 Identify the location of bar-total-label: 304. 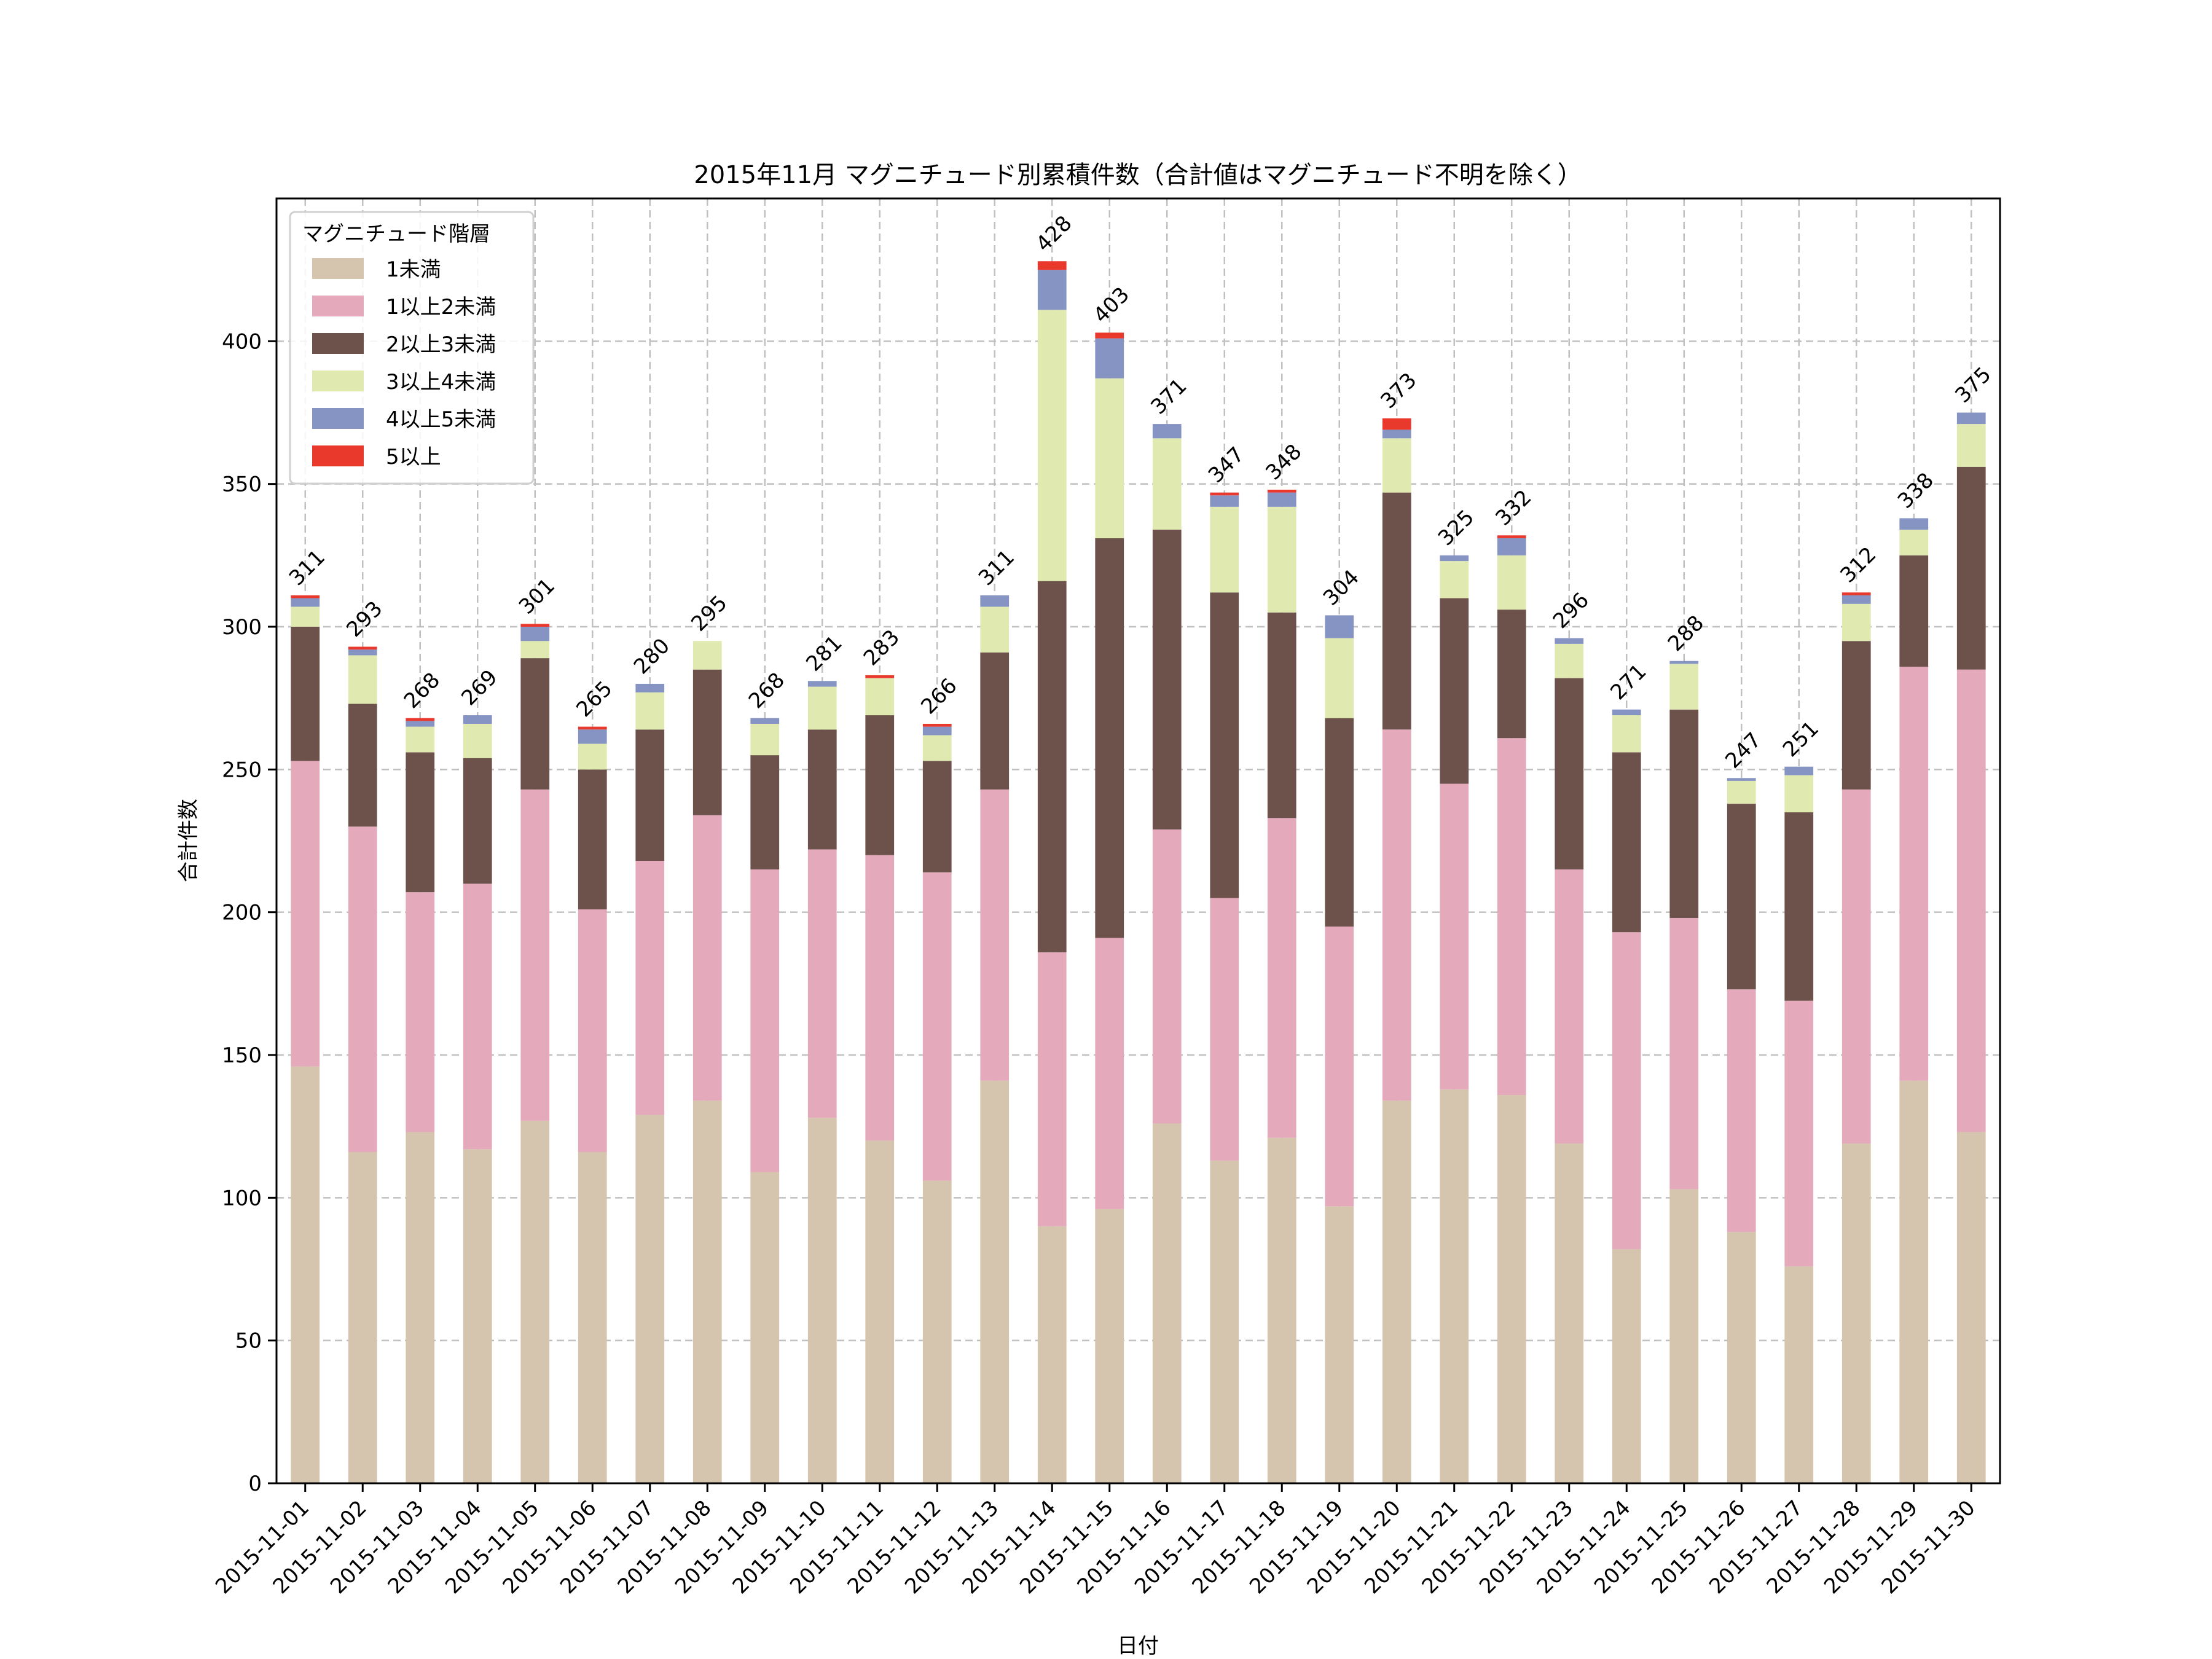
(1341, 588).